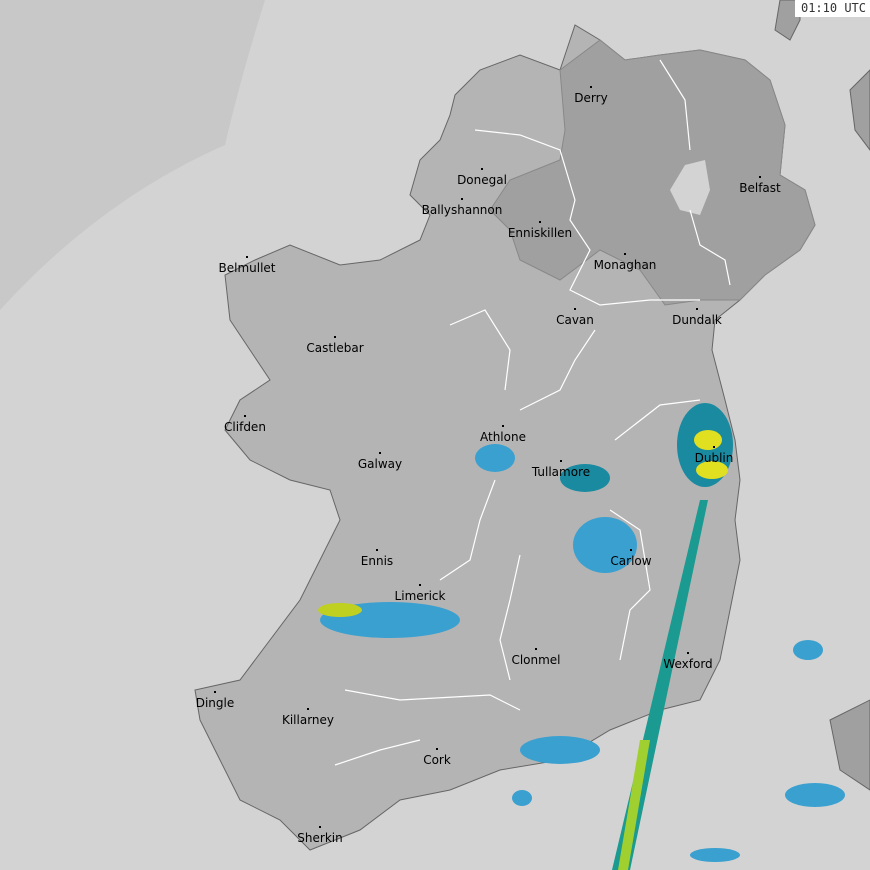  What do you see at coordinates (652, 172) in the screenshot?
I see `northern-ireland` at bounding box center [652, 172].